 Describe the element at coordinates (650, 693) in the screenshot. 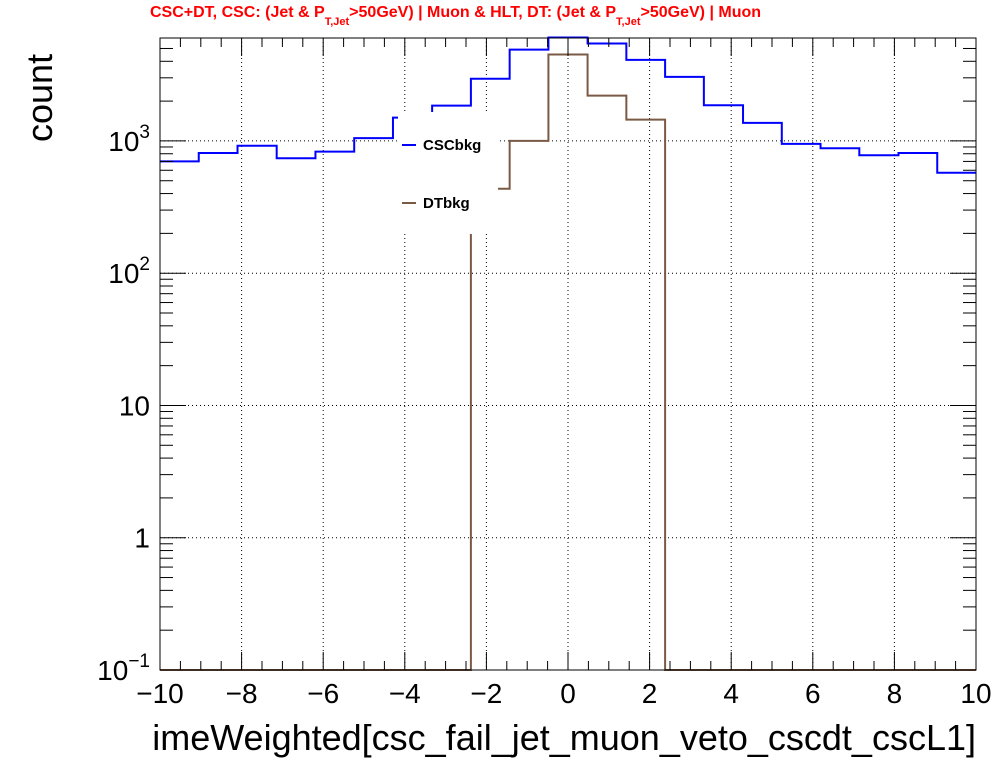

I see `x-tick-label: 2` at that location.